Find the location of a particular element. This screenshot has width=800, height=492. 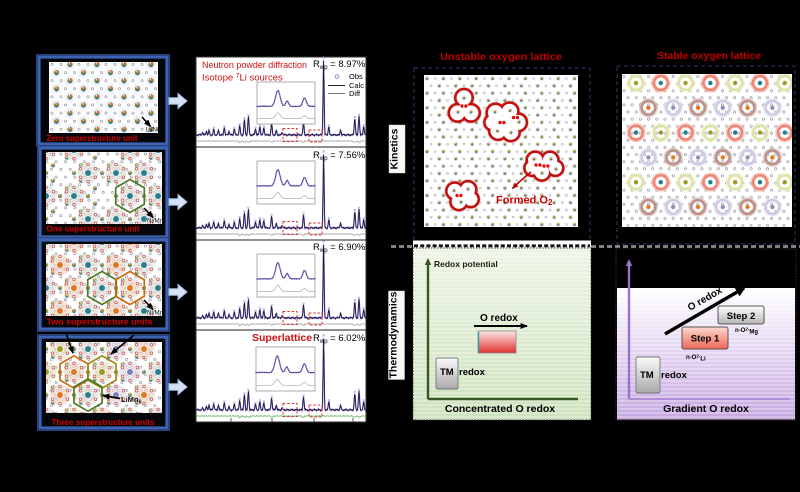

svg-text: Neutron powder diffraction is located at coordinates (254, 65).